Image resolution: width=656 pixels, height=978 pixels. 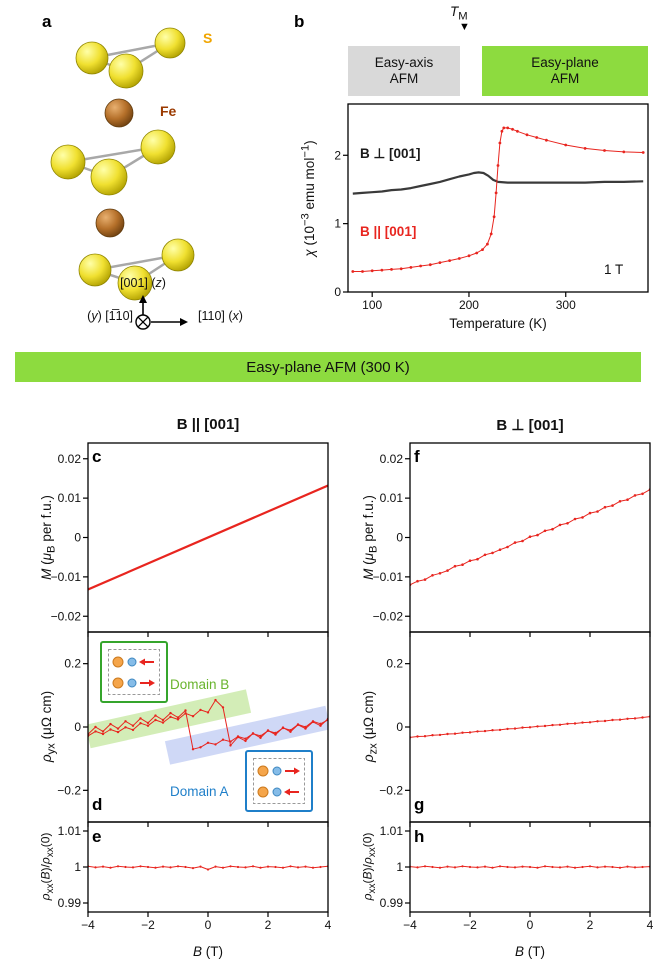 I want to click on svg-text: 4, so click(x=328, y=925).